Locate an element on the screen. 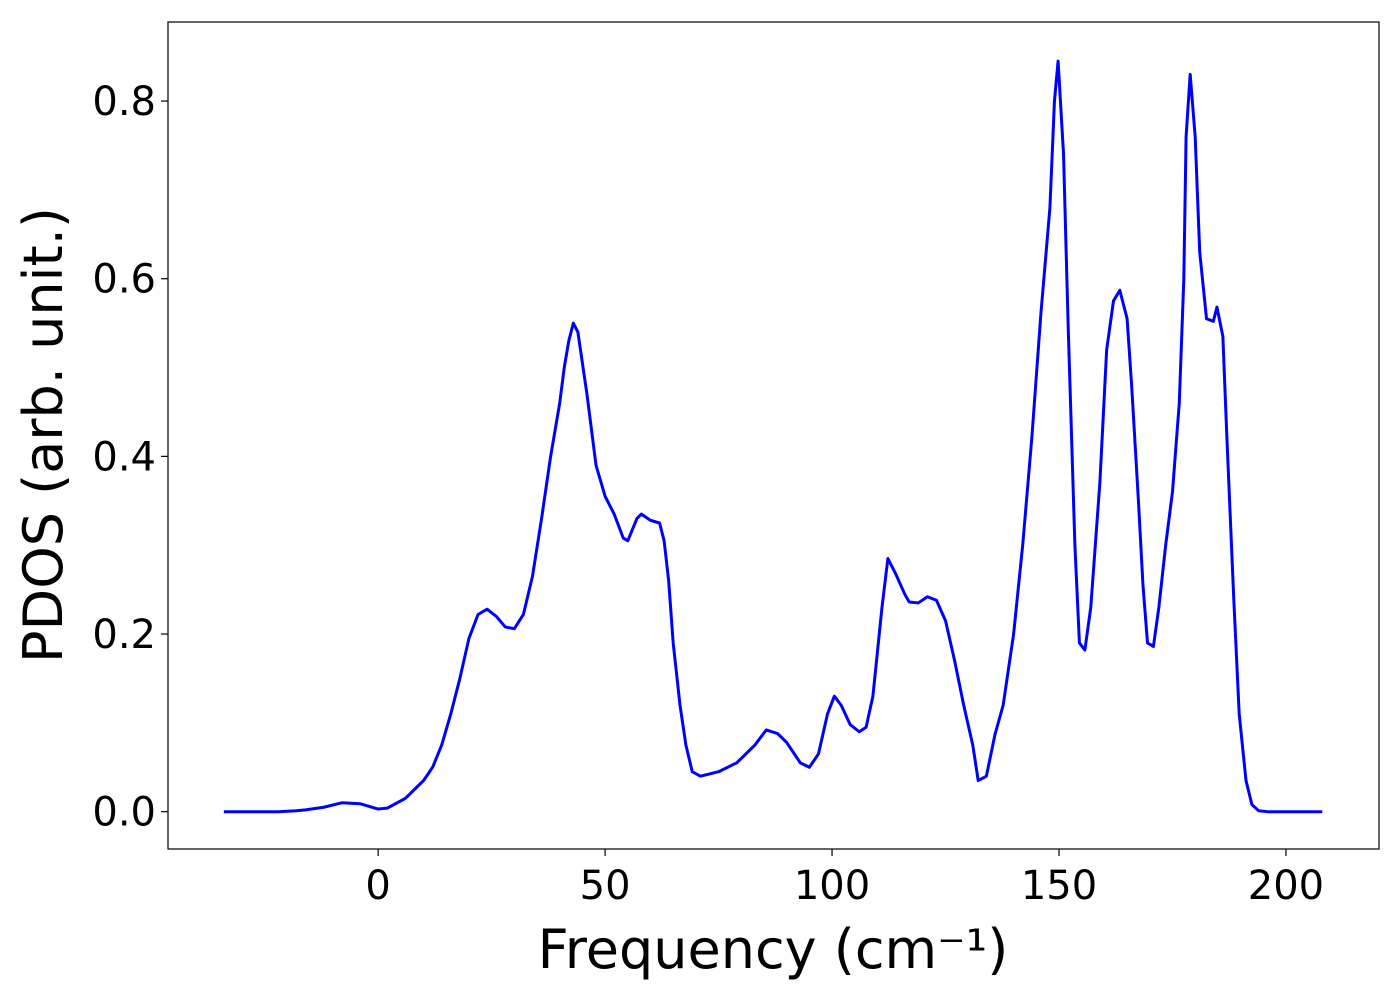  x-axis-label: Frequency (cm⁻¹) is located at coordinates (773, 949).